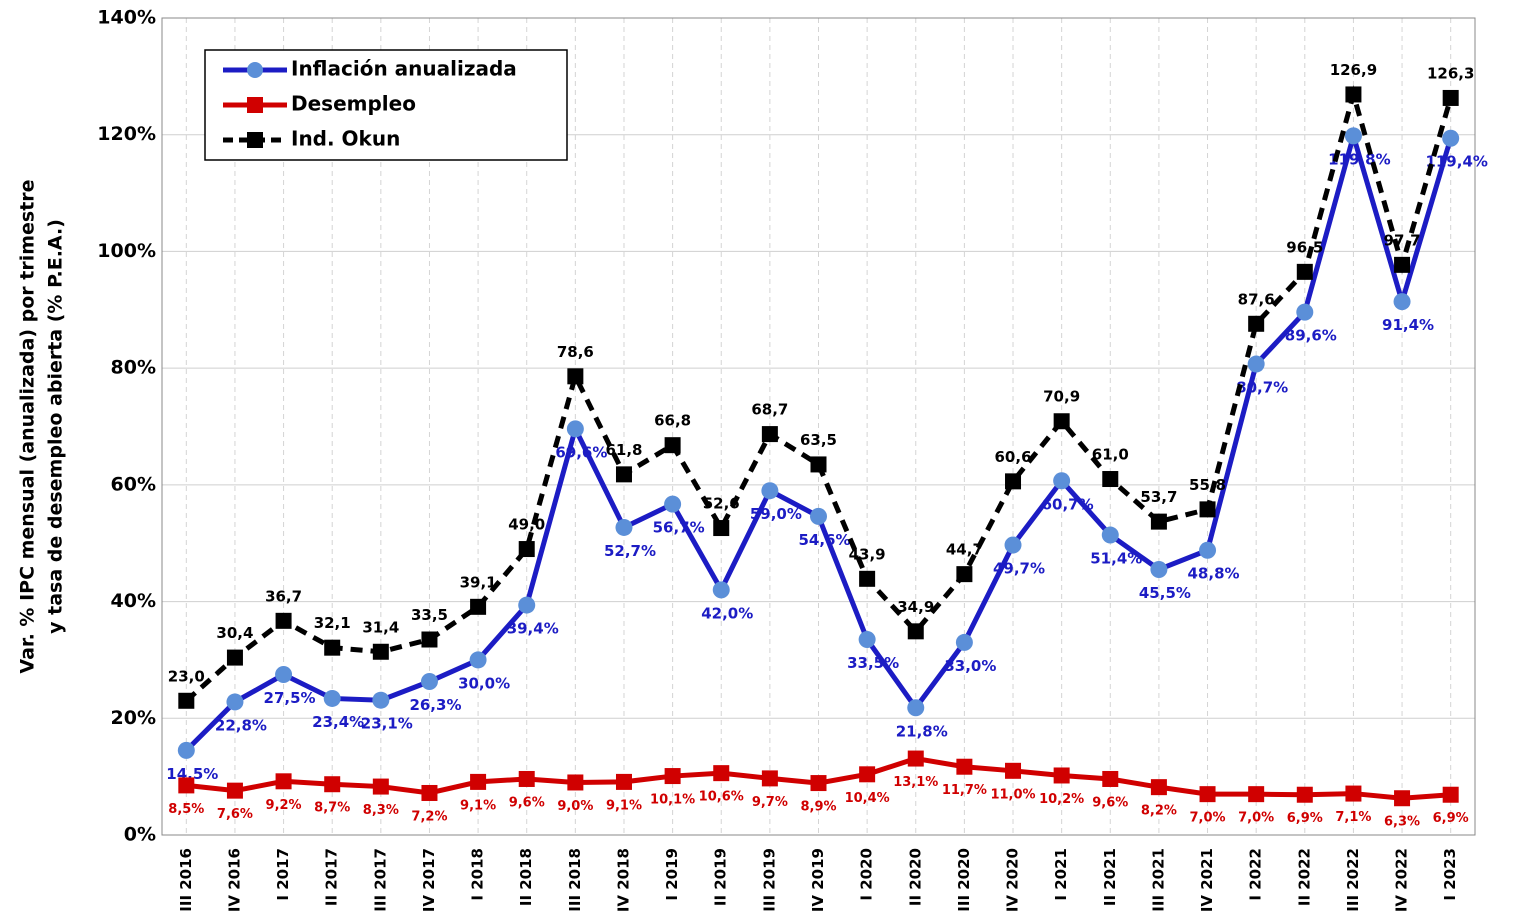 This screenshot has width=1521, height=918. Describe the element at coordinates (381, 810) in the screenshot. I see `data-label: 8,3%` at that location.